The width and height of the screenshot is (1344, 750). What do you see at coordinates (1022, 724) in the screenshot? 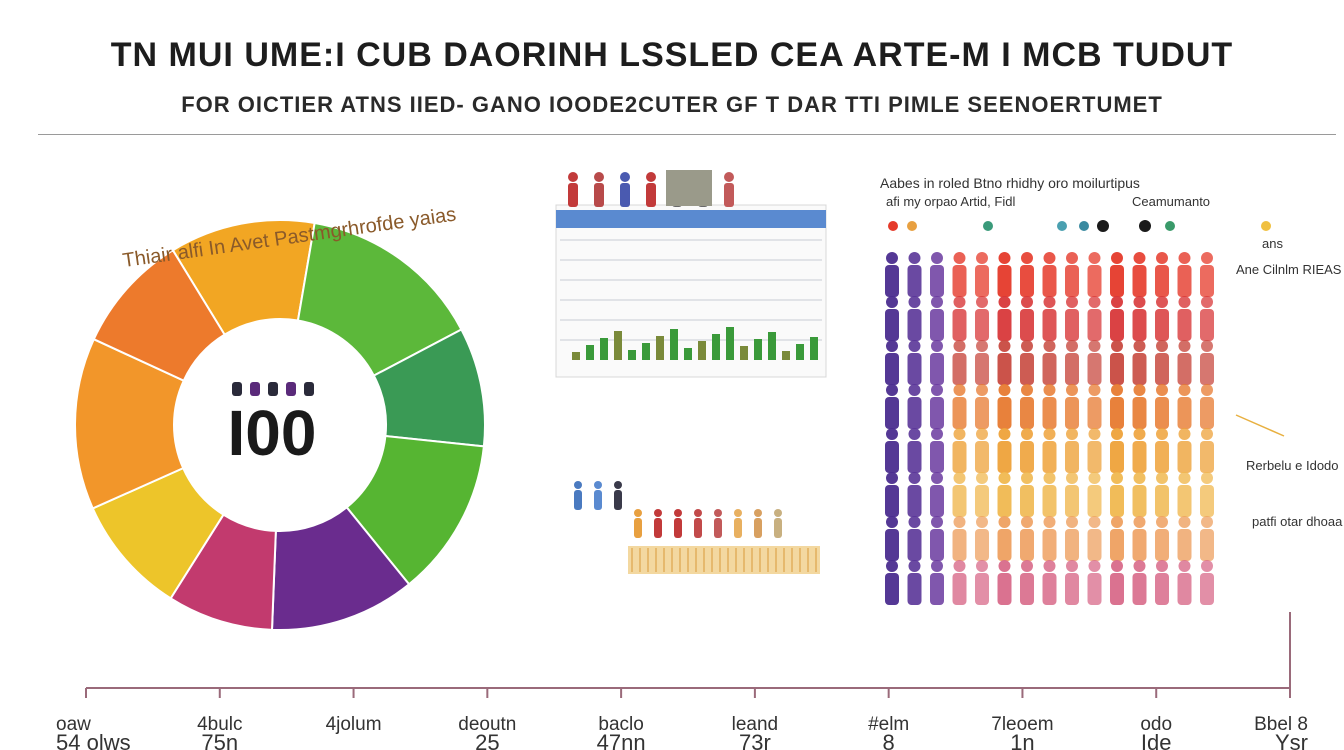
I see `axis-tick-label: 7leoem` at bounding box center [1022, 724].